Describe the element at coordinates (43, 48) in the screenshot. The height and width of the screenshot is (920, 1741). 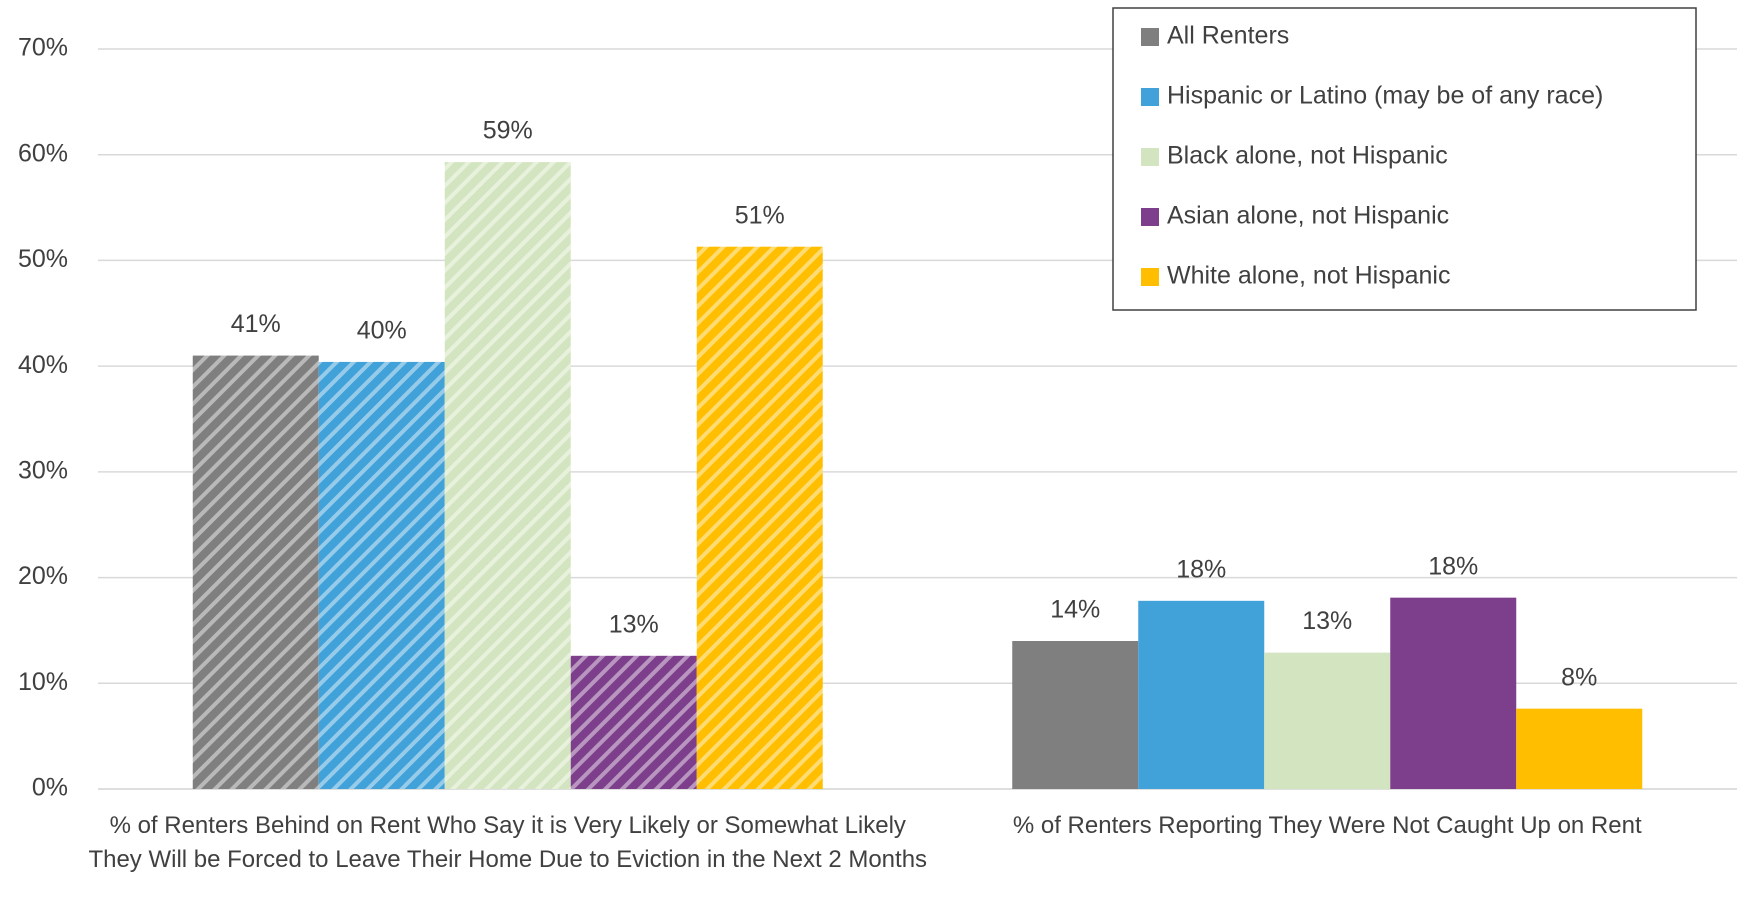
I see `y-tick-label: 70%` at that location.